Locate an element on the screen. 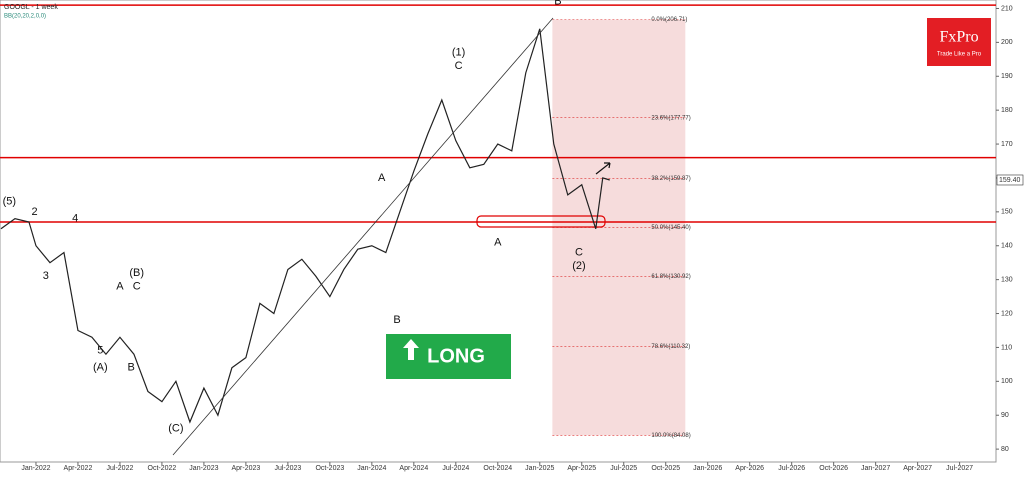  wave-label: (5) is located at coordinates (9, 202).